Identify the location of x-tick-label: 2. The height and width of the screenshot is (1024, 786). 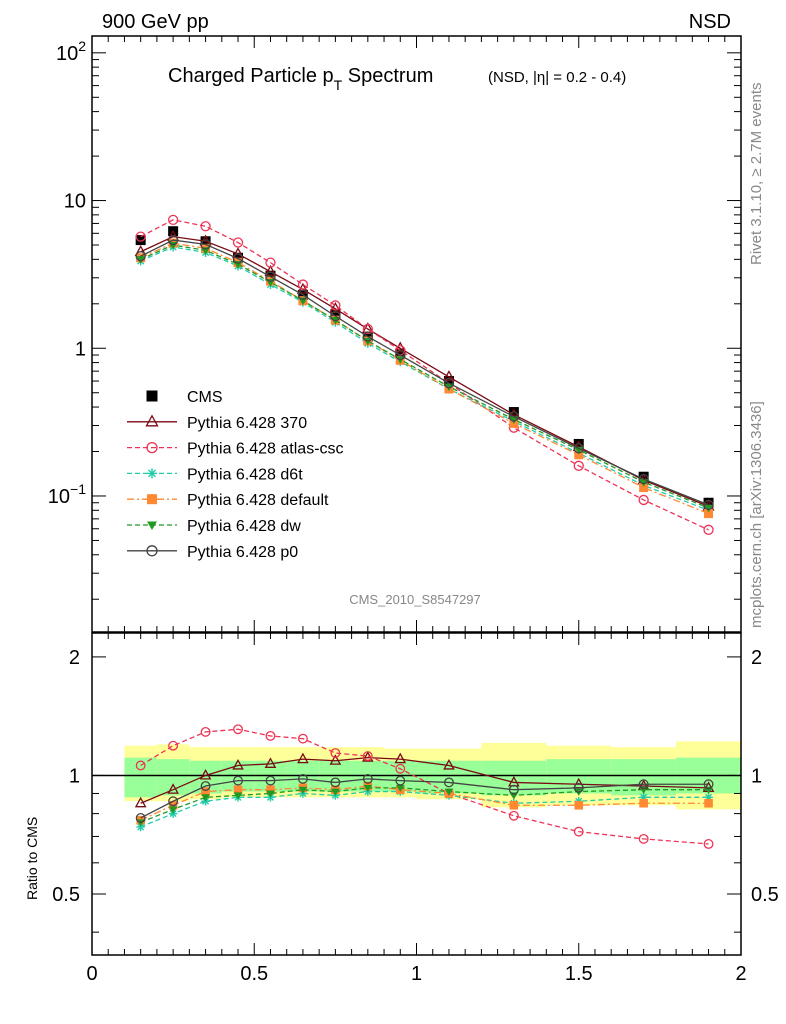
(740, 974).